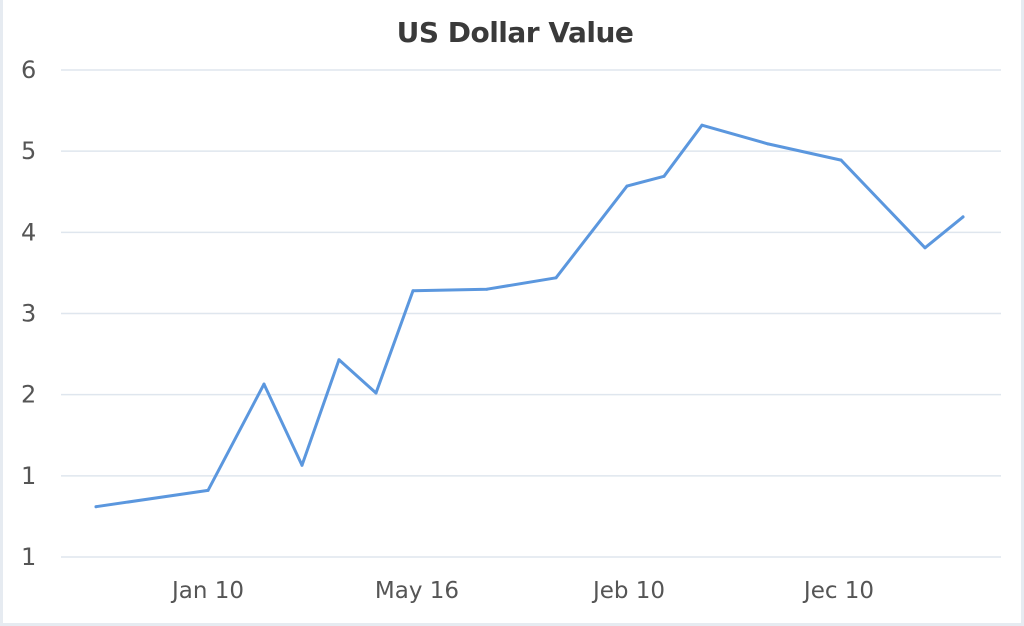 The height and width of the screenshot is (626, 1024). What do you see at coordinates (417, 591) in the screenshot?
I see `x-tick-label: May 16` at bounding box center [417, 591].